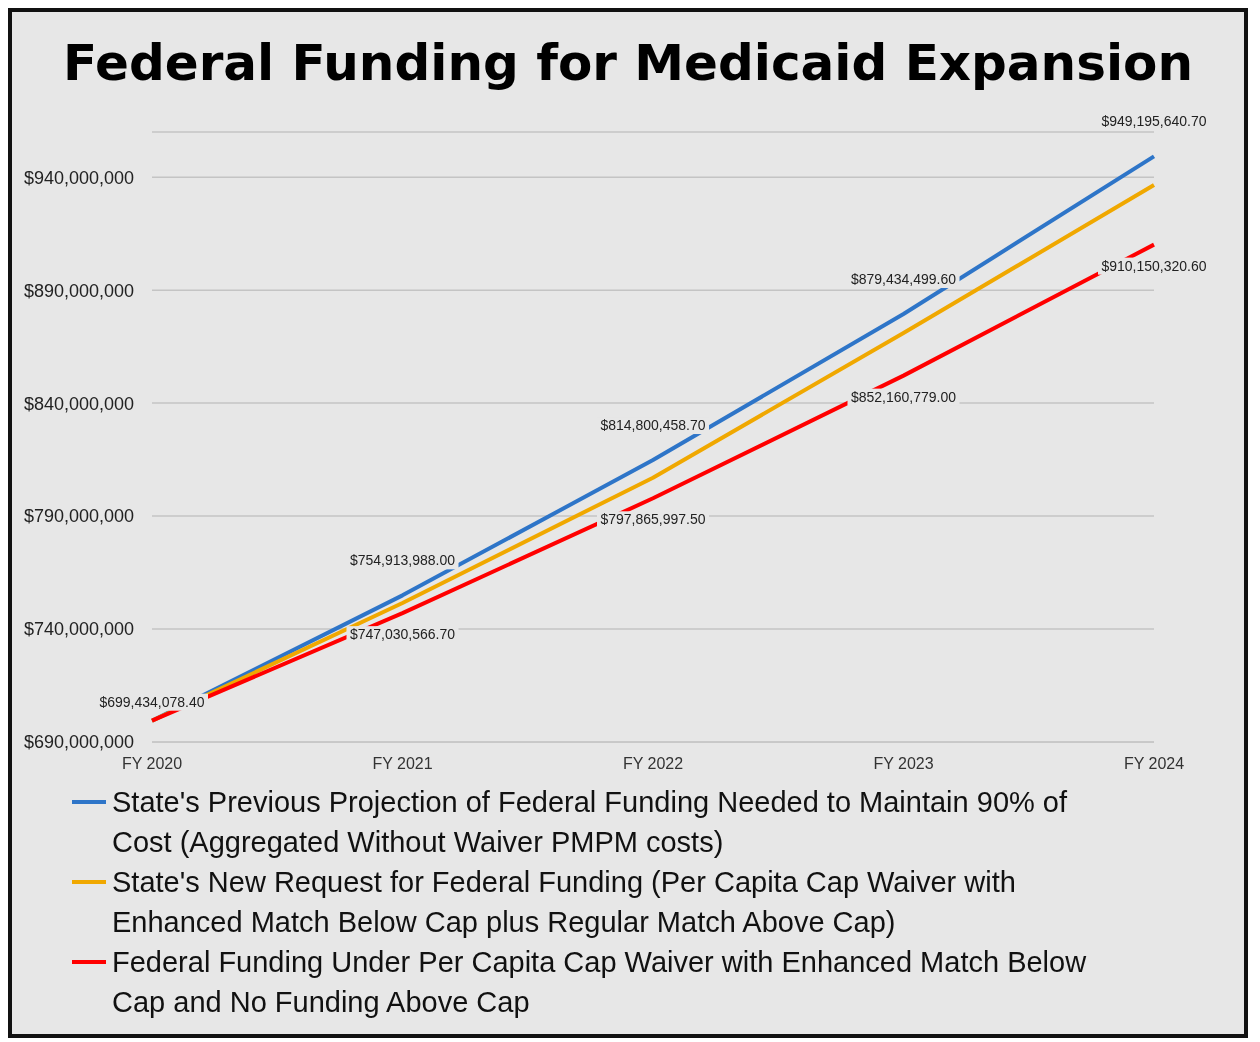 Image resolution: width=1260 pixels, height=1042 pixels. Describe the element at coordinates (79, 403) in the screenshot. I see `y-tick-label: $840,000,000` at that location.